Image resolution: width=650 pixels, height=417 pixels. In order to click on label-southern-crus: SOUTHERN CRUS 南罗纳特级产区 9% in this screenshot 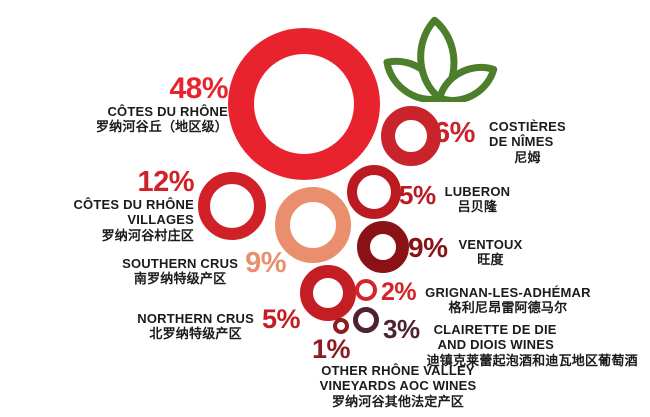, I will do `click(204, 268)`.